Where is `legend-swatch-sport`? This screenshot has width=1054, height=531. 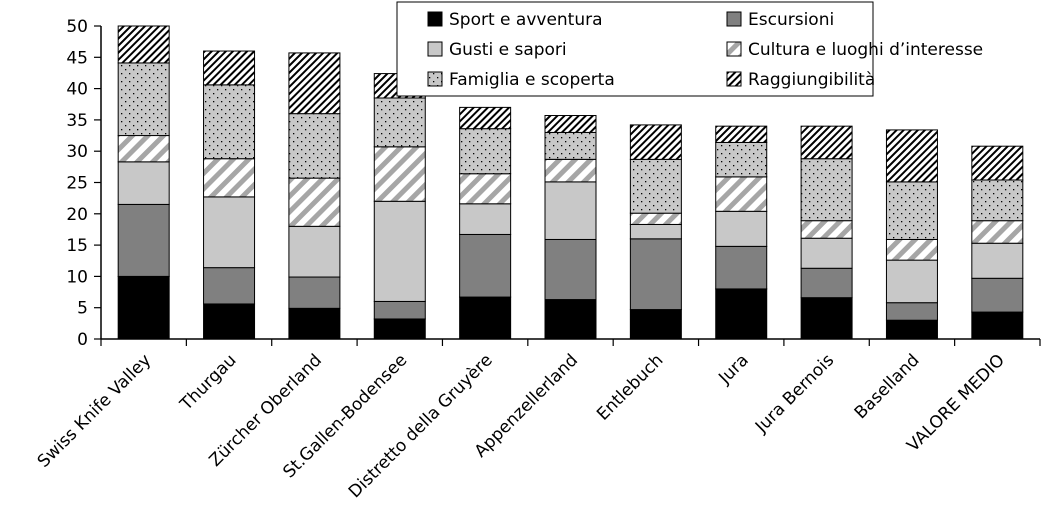
legend-swatch-sport is located at coordinates (435, 19).